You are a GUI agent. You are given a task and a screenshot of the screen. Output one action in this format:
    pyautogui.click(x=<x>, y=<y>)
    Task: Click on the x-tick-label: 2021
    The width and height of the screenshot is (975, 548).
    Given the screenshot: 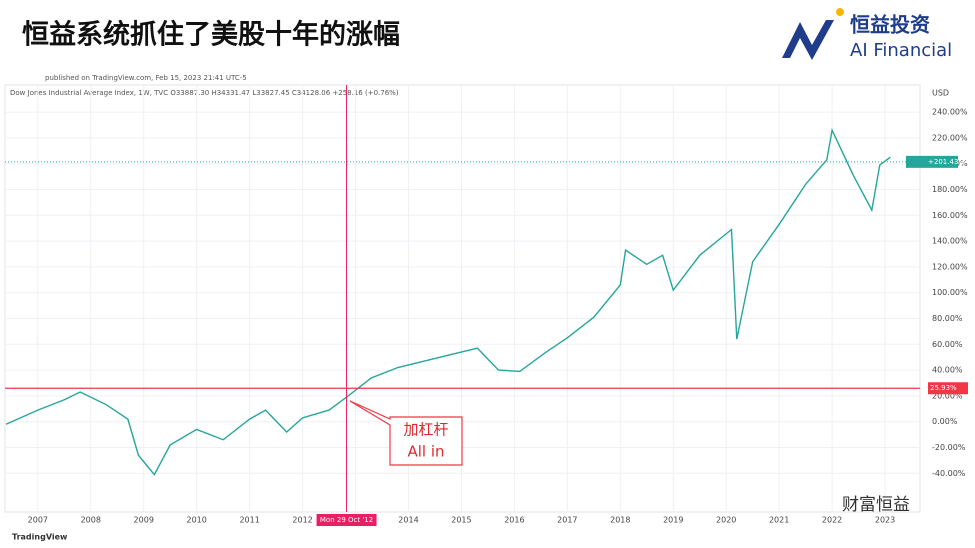 What is the action you would take?
    pyautogui.click(x=779, y=520)
    